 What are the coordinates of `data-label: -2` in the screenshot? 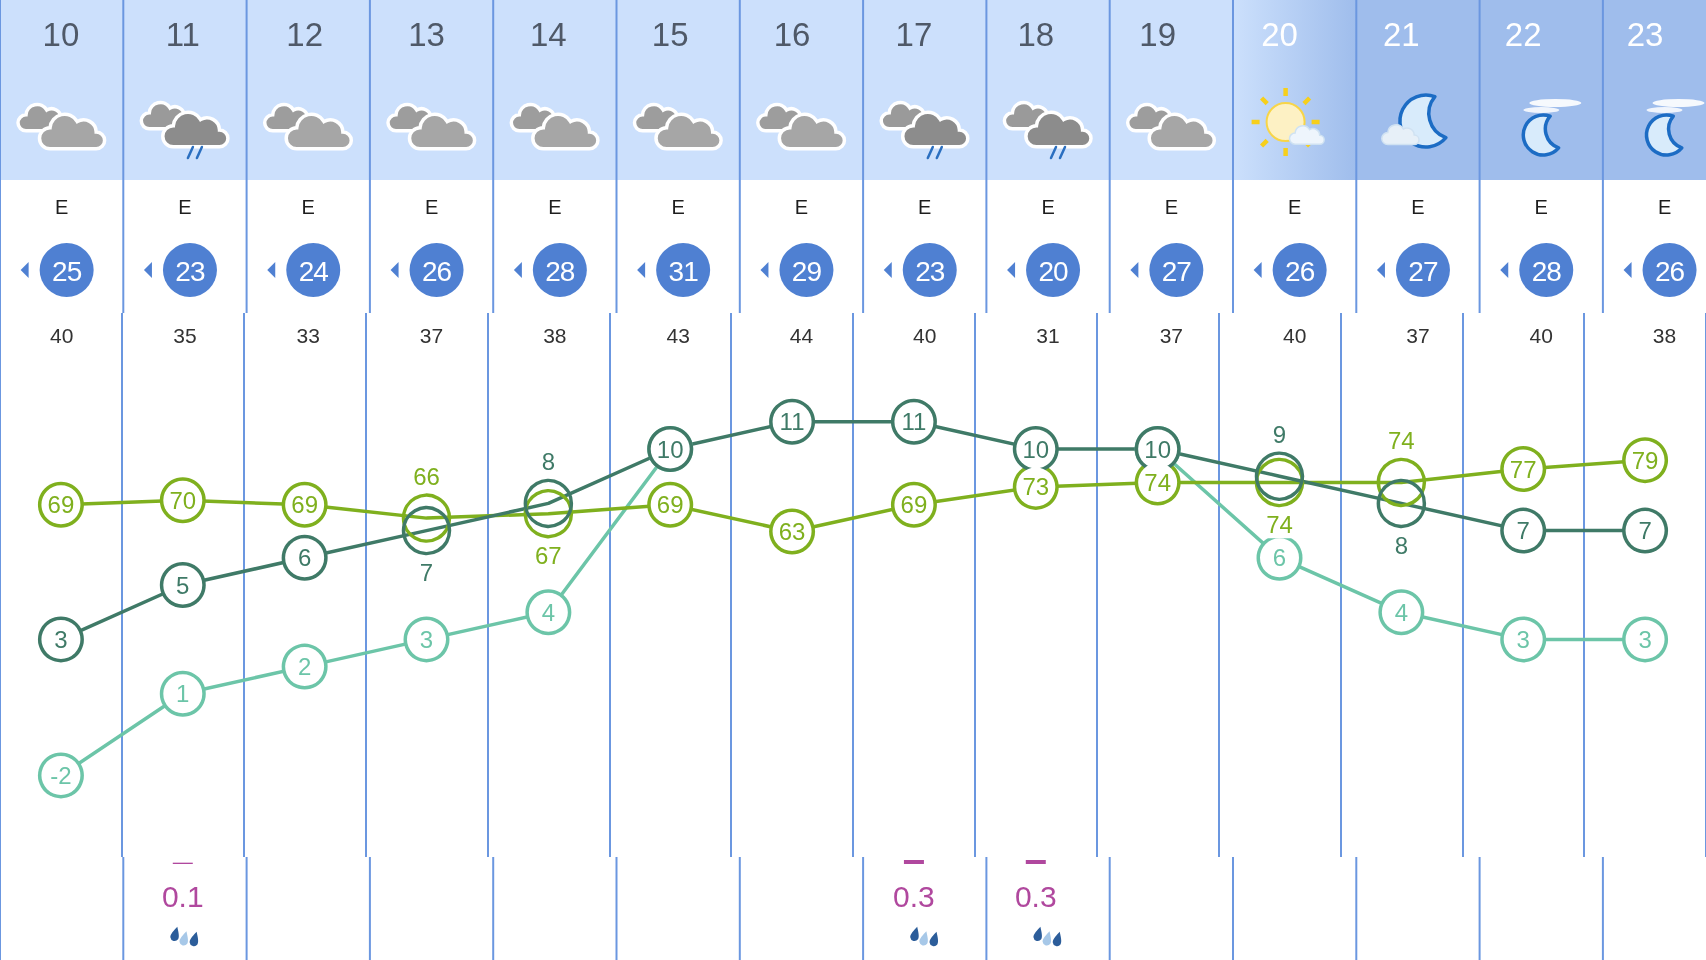 It's located at (61, 775).